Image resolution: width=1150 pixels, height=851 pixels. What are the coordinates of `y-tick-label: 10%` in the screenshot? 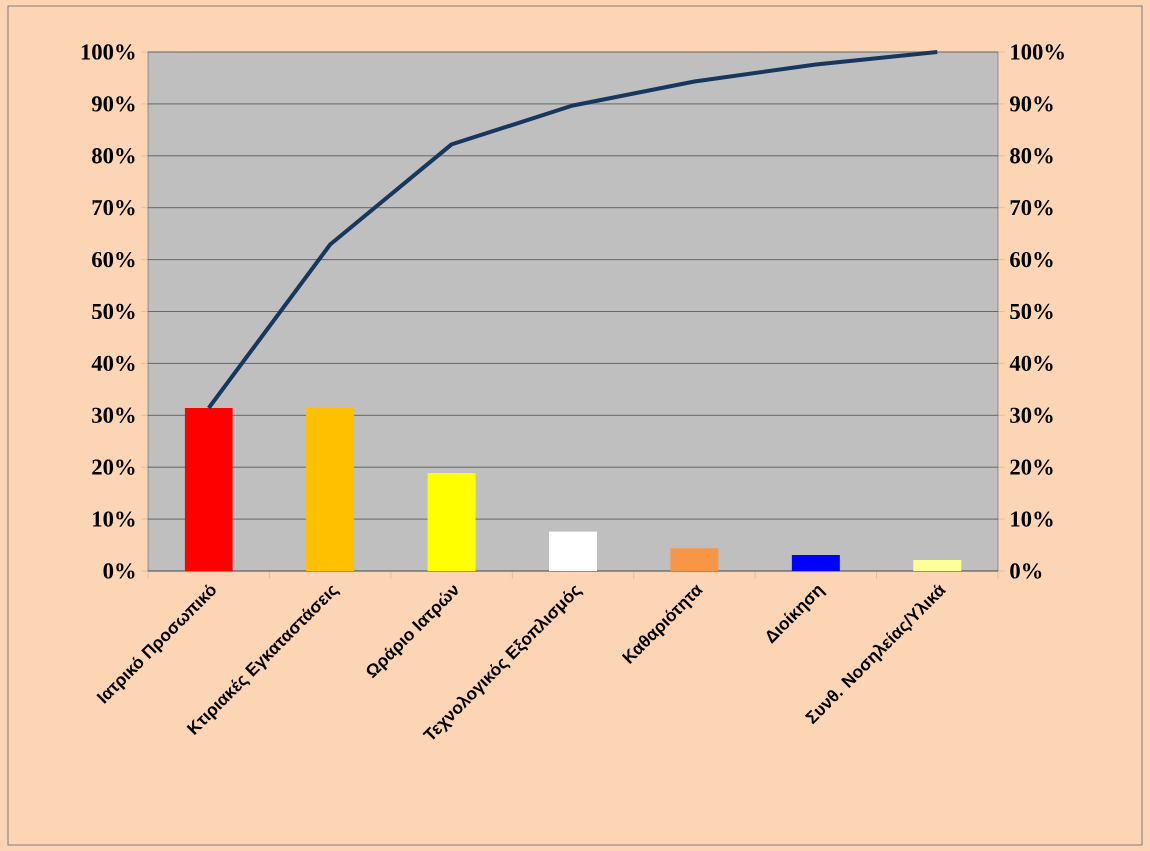 It's located at (114, 519).